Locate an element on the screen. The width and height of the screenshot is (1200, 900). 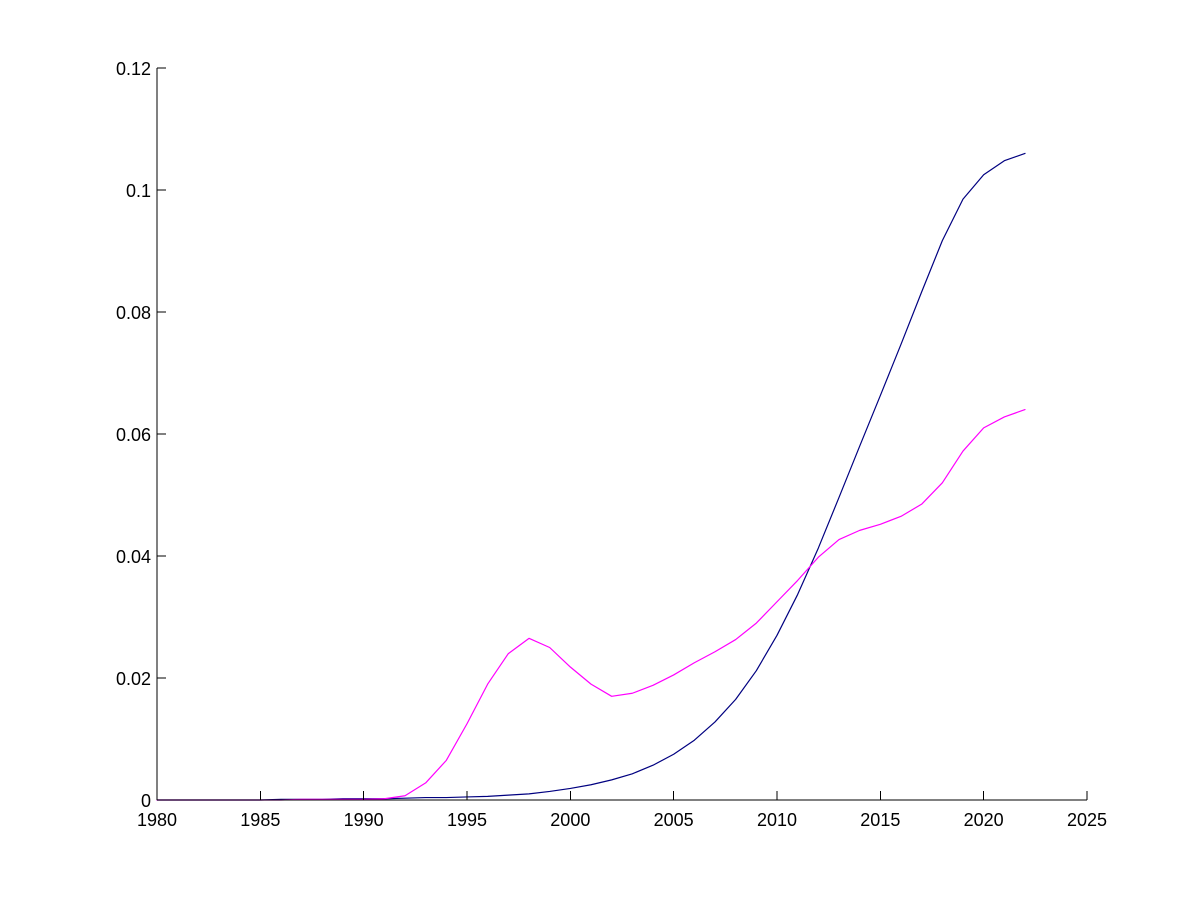
x-tick-label: 1980 is located at coordinates (157, 820).